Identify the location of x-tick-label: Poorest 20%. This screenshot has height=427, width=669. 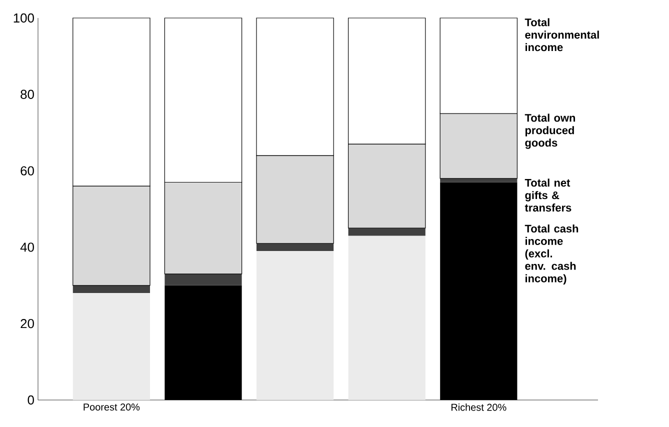
(112, 407).